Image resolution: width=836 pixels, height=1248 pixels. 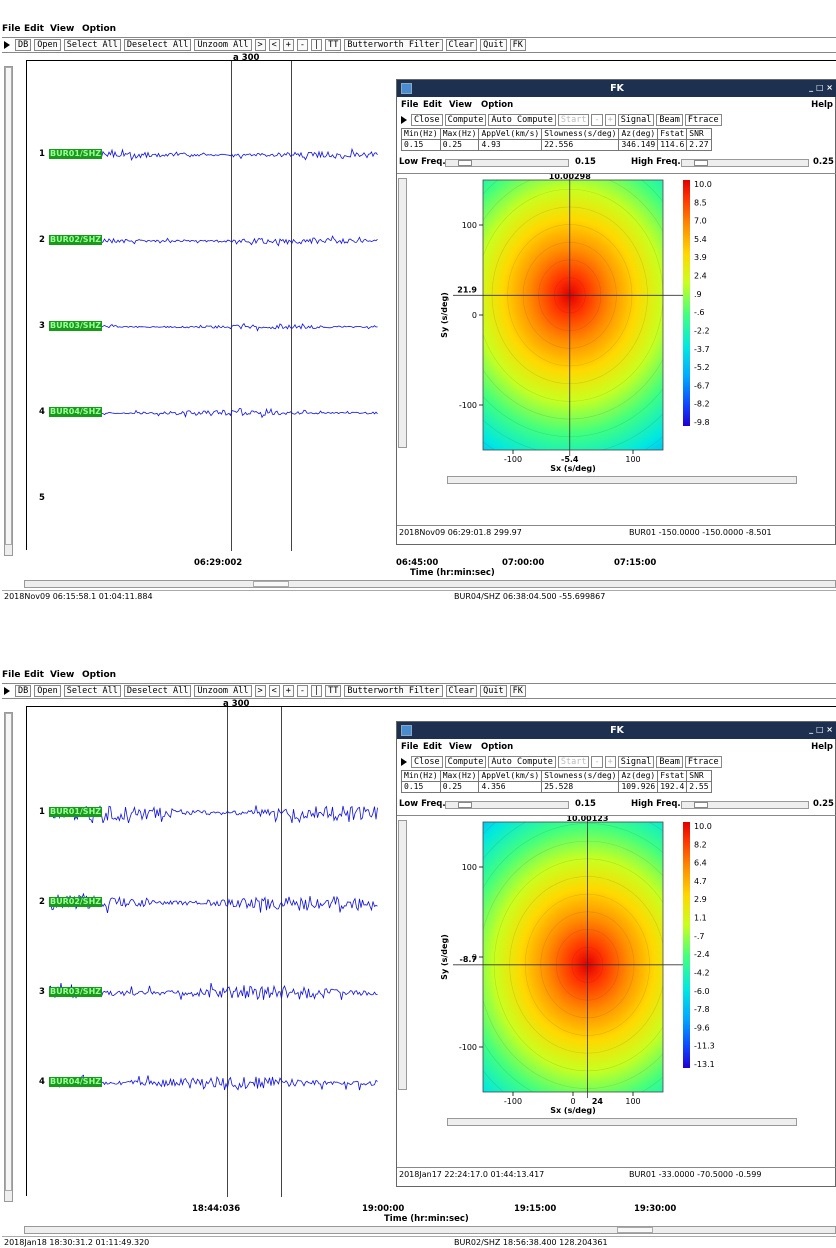 What do you see at coordinates (597, 120) in the screenshot?
I see `fk-button-: -` at bounding box center [597, 120].